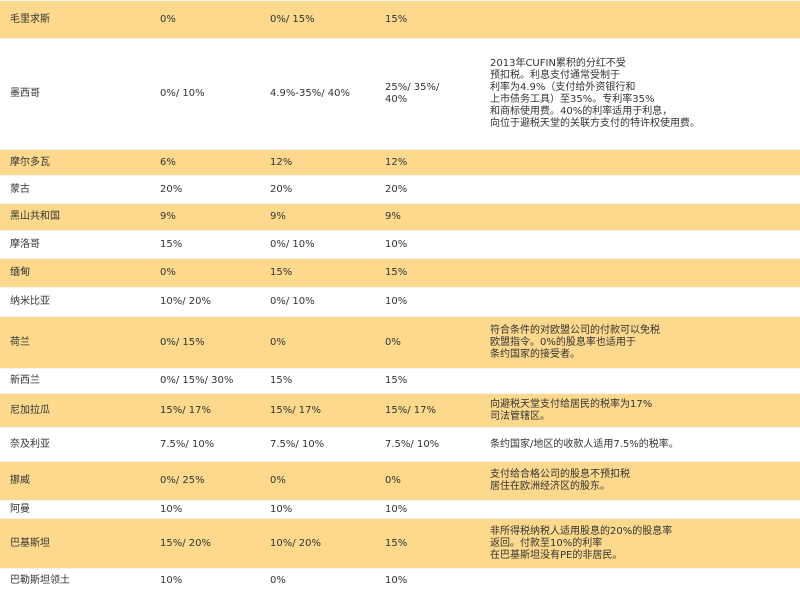 Image resolution: width=800 pixels, height=593 pixels. I want to click on rate-1: 15%, so click(171, 244).